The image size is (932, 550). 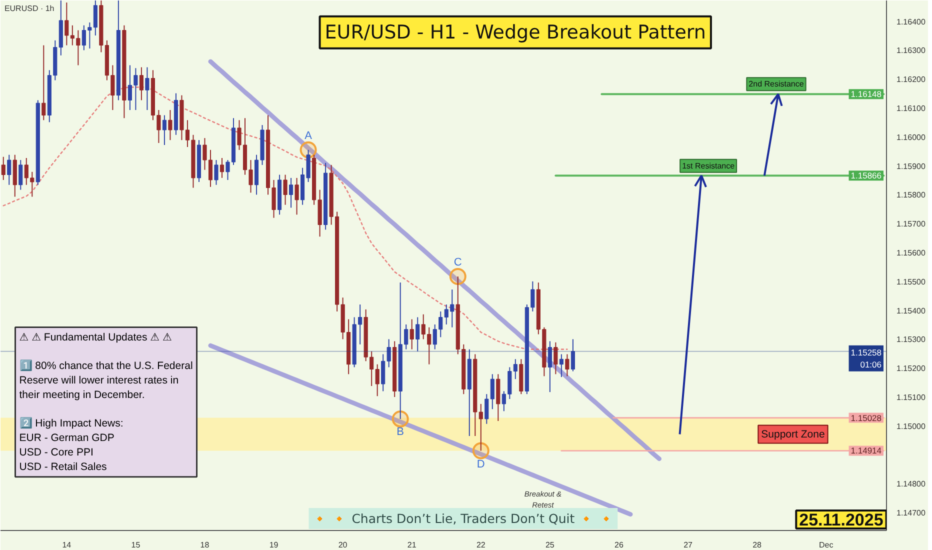 I want to click on x-tick-label: 18, so click(x=205, y=545).